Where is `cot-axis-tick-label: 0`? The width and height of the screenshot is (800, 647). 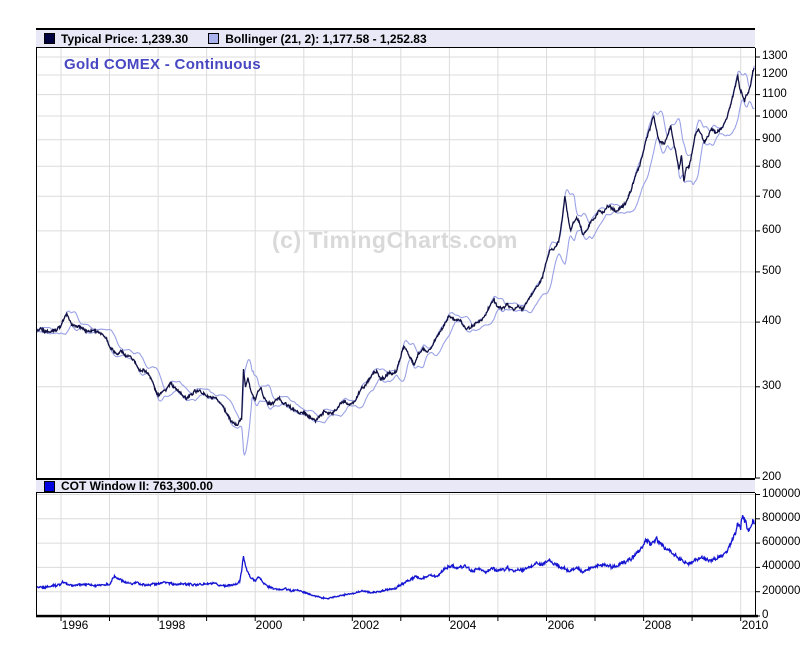
cot-axis-tick-label: 0 is located at coordinates (765, 615).